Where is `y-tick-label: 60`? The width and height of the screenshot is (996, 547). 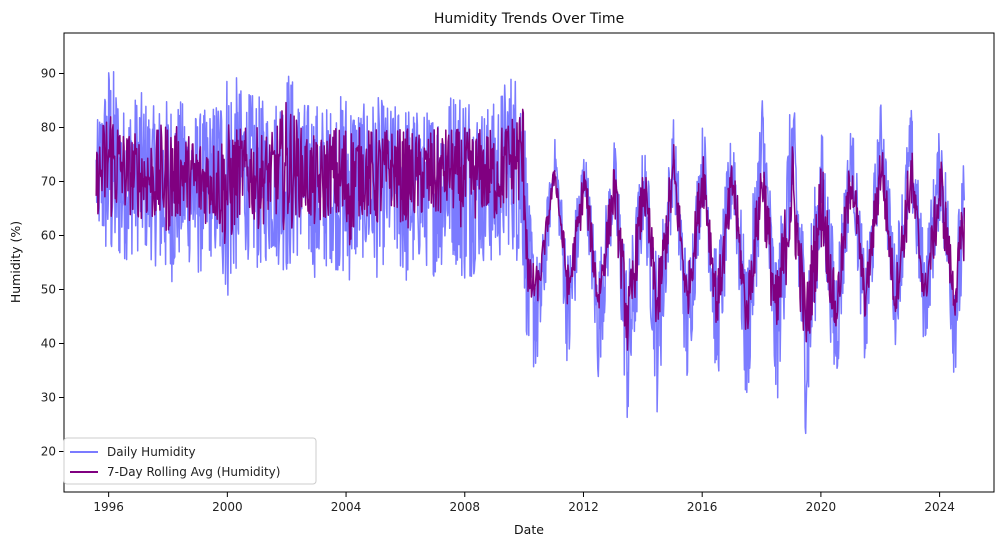
y-tick-label: 60 is located at coordinates (48, 236).